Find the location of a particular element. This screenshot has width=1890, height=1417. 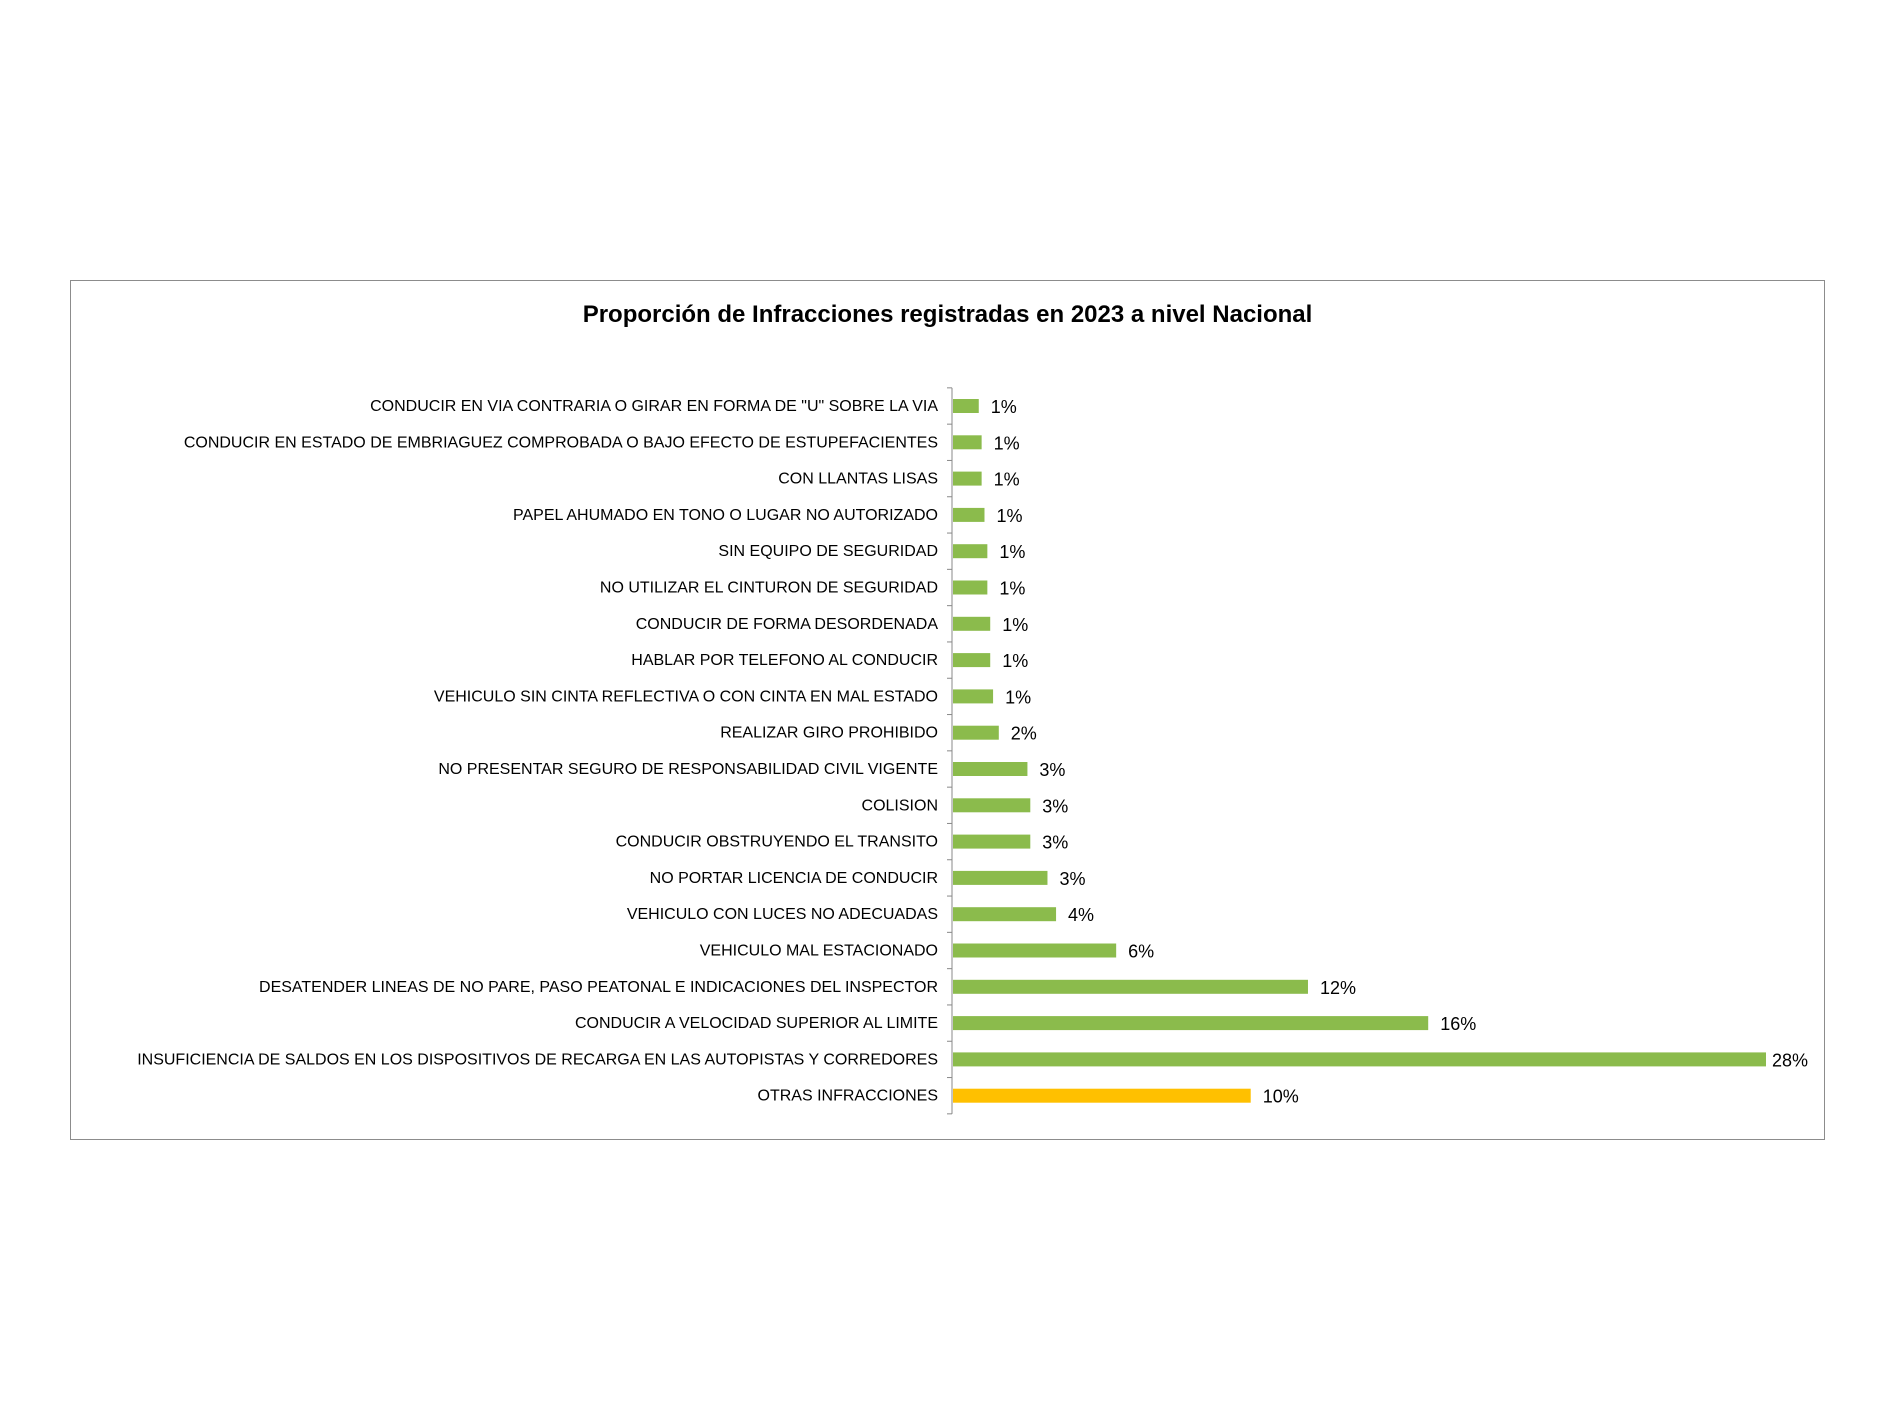

data-label: 12% is located at coordinates (1338, 988).